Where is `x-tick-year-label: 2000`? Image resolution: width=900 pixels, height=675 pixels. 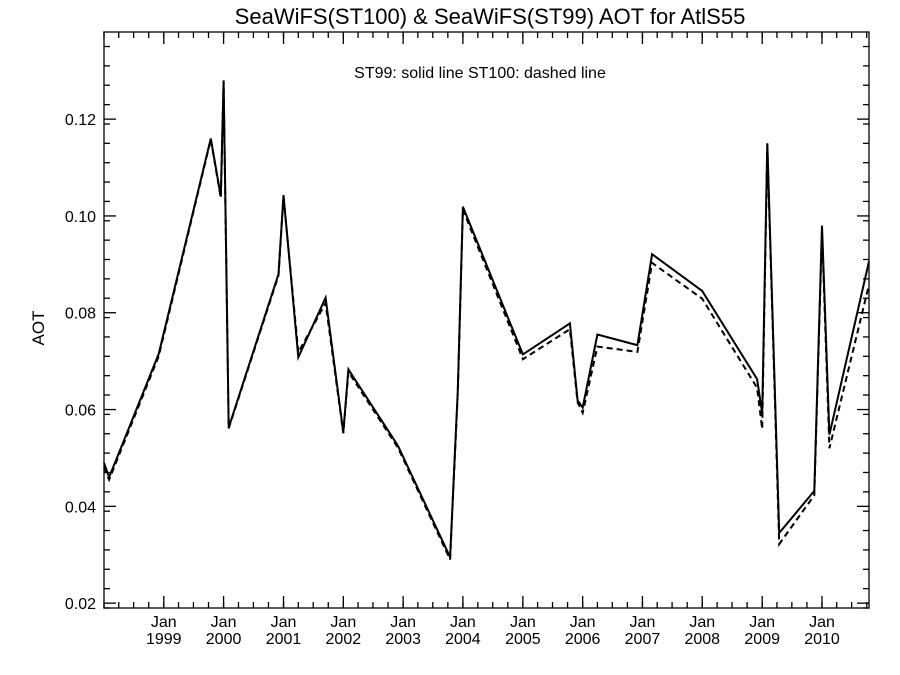 x-tick-year-label: 2000 is located at coordinates (224, 639).